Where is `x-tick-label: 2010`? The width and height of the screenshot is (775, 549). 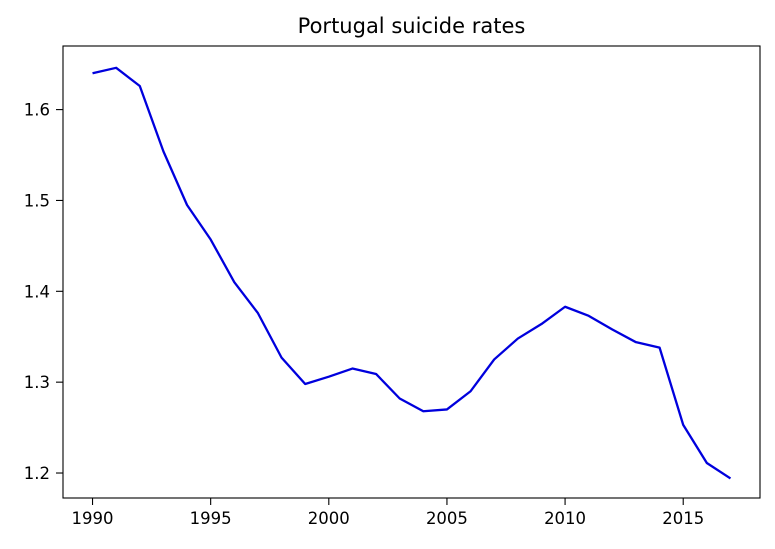 x-tick-label: 2010 is located at coordinates (565, 518).